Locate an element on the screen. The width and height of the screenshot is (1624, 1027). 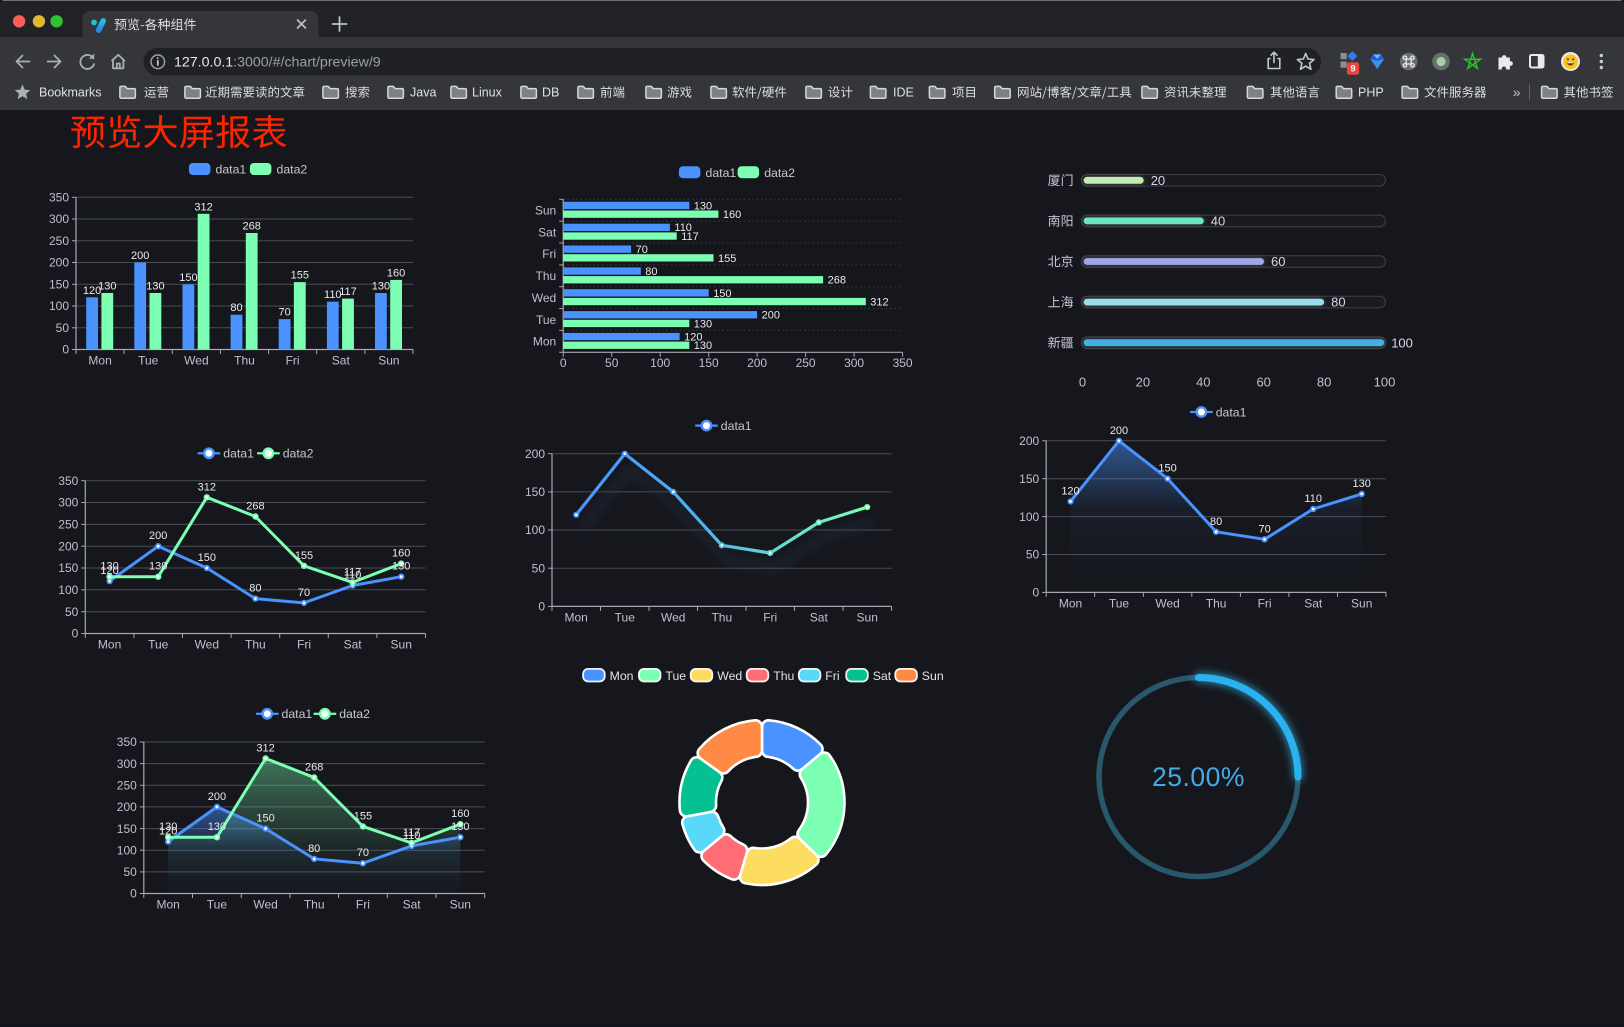
svg-text: Linux is located at coordinates (487, 93).